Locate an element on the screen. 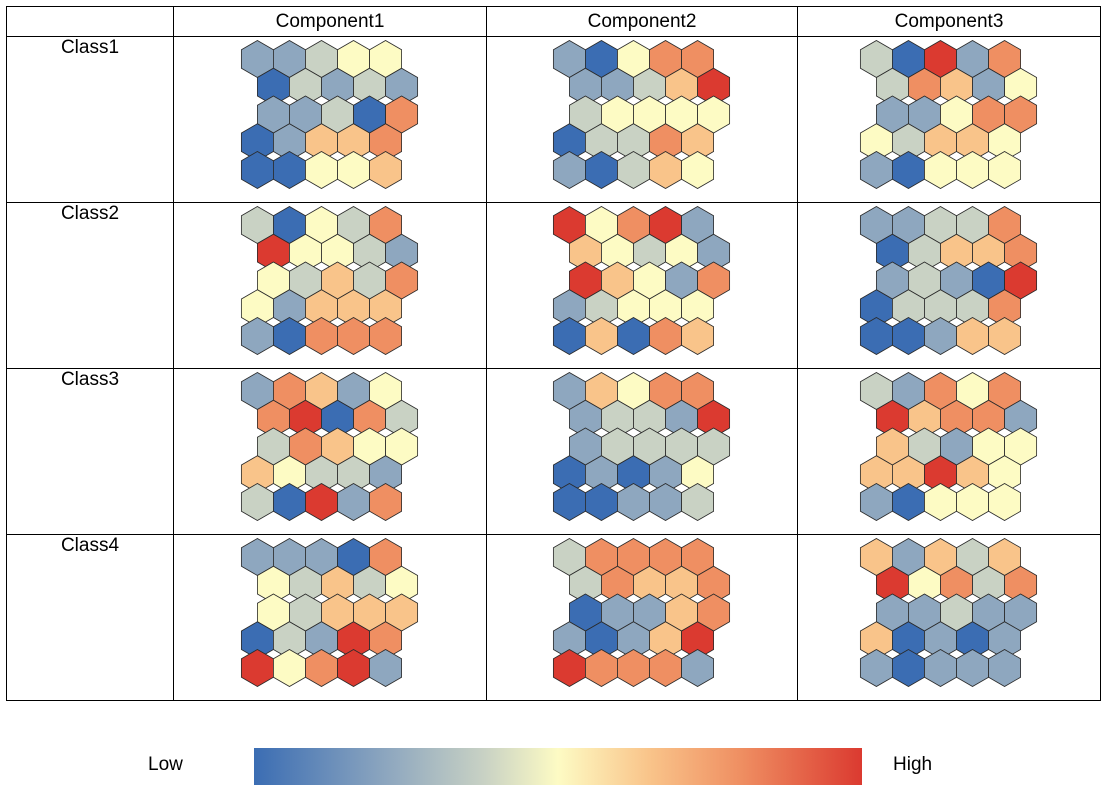 This screenshot has width=1103, height=790. scale-high-label: High is located at coordinates (913, 764).